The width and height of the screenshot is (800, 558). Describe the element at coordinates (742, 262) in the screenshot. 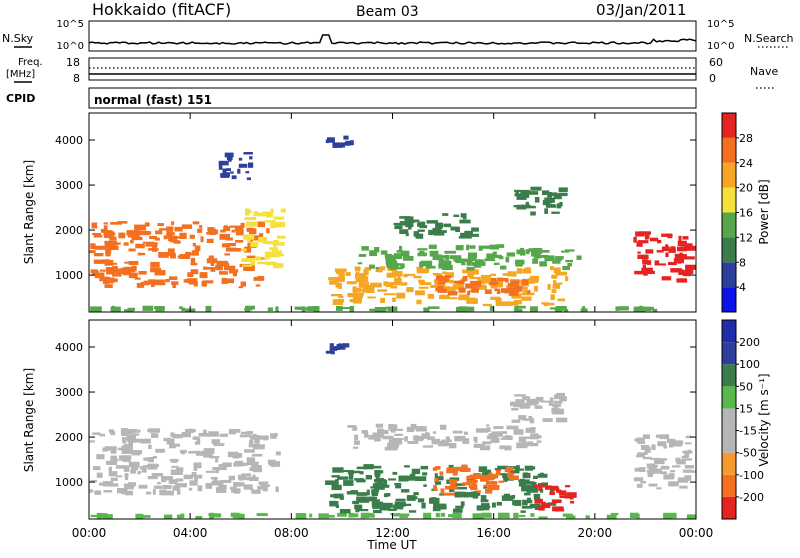

I see `colorbar-tick-label: 8` at that location.